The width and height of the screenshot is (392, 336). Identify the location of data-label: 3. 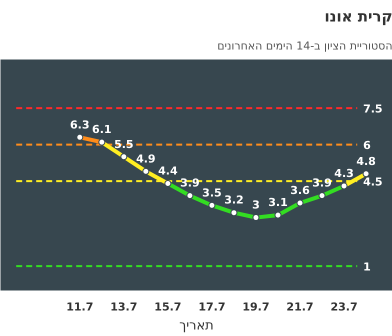
(256, 205).